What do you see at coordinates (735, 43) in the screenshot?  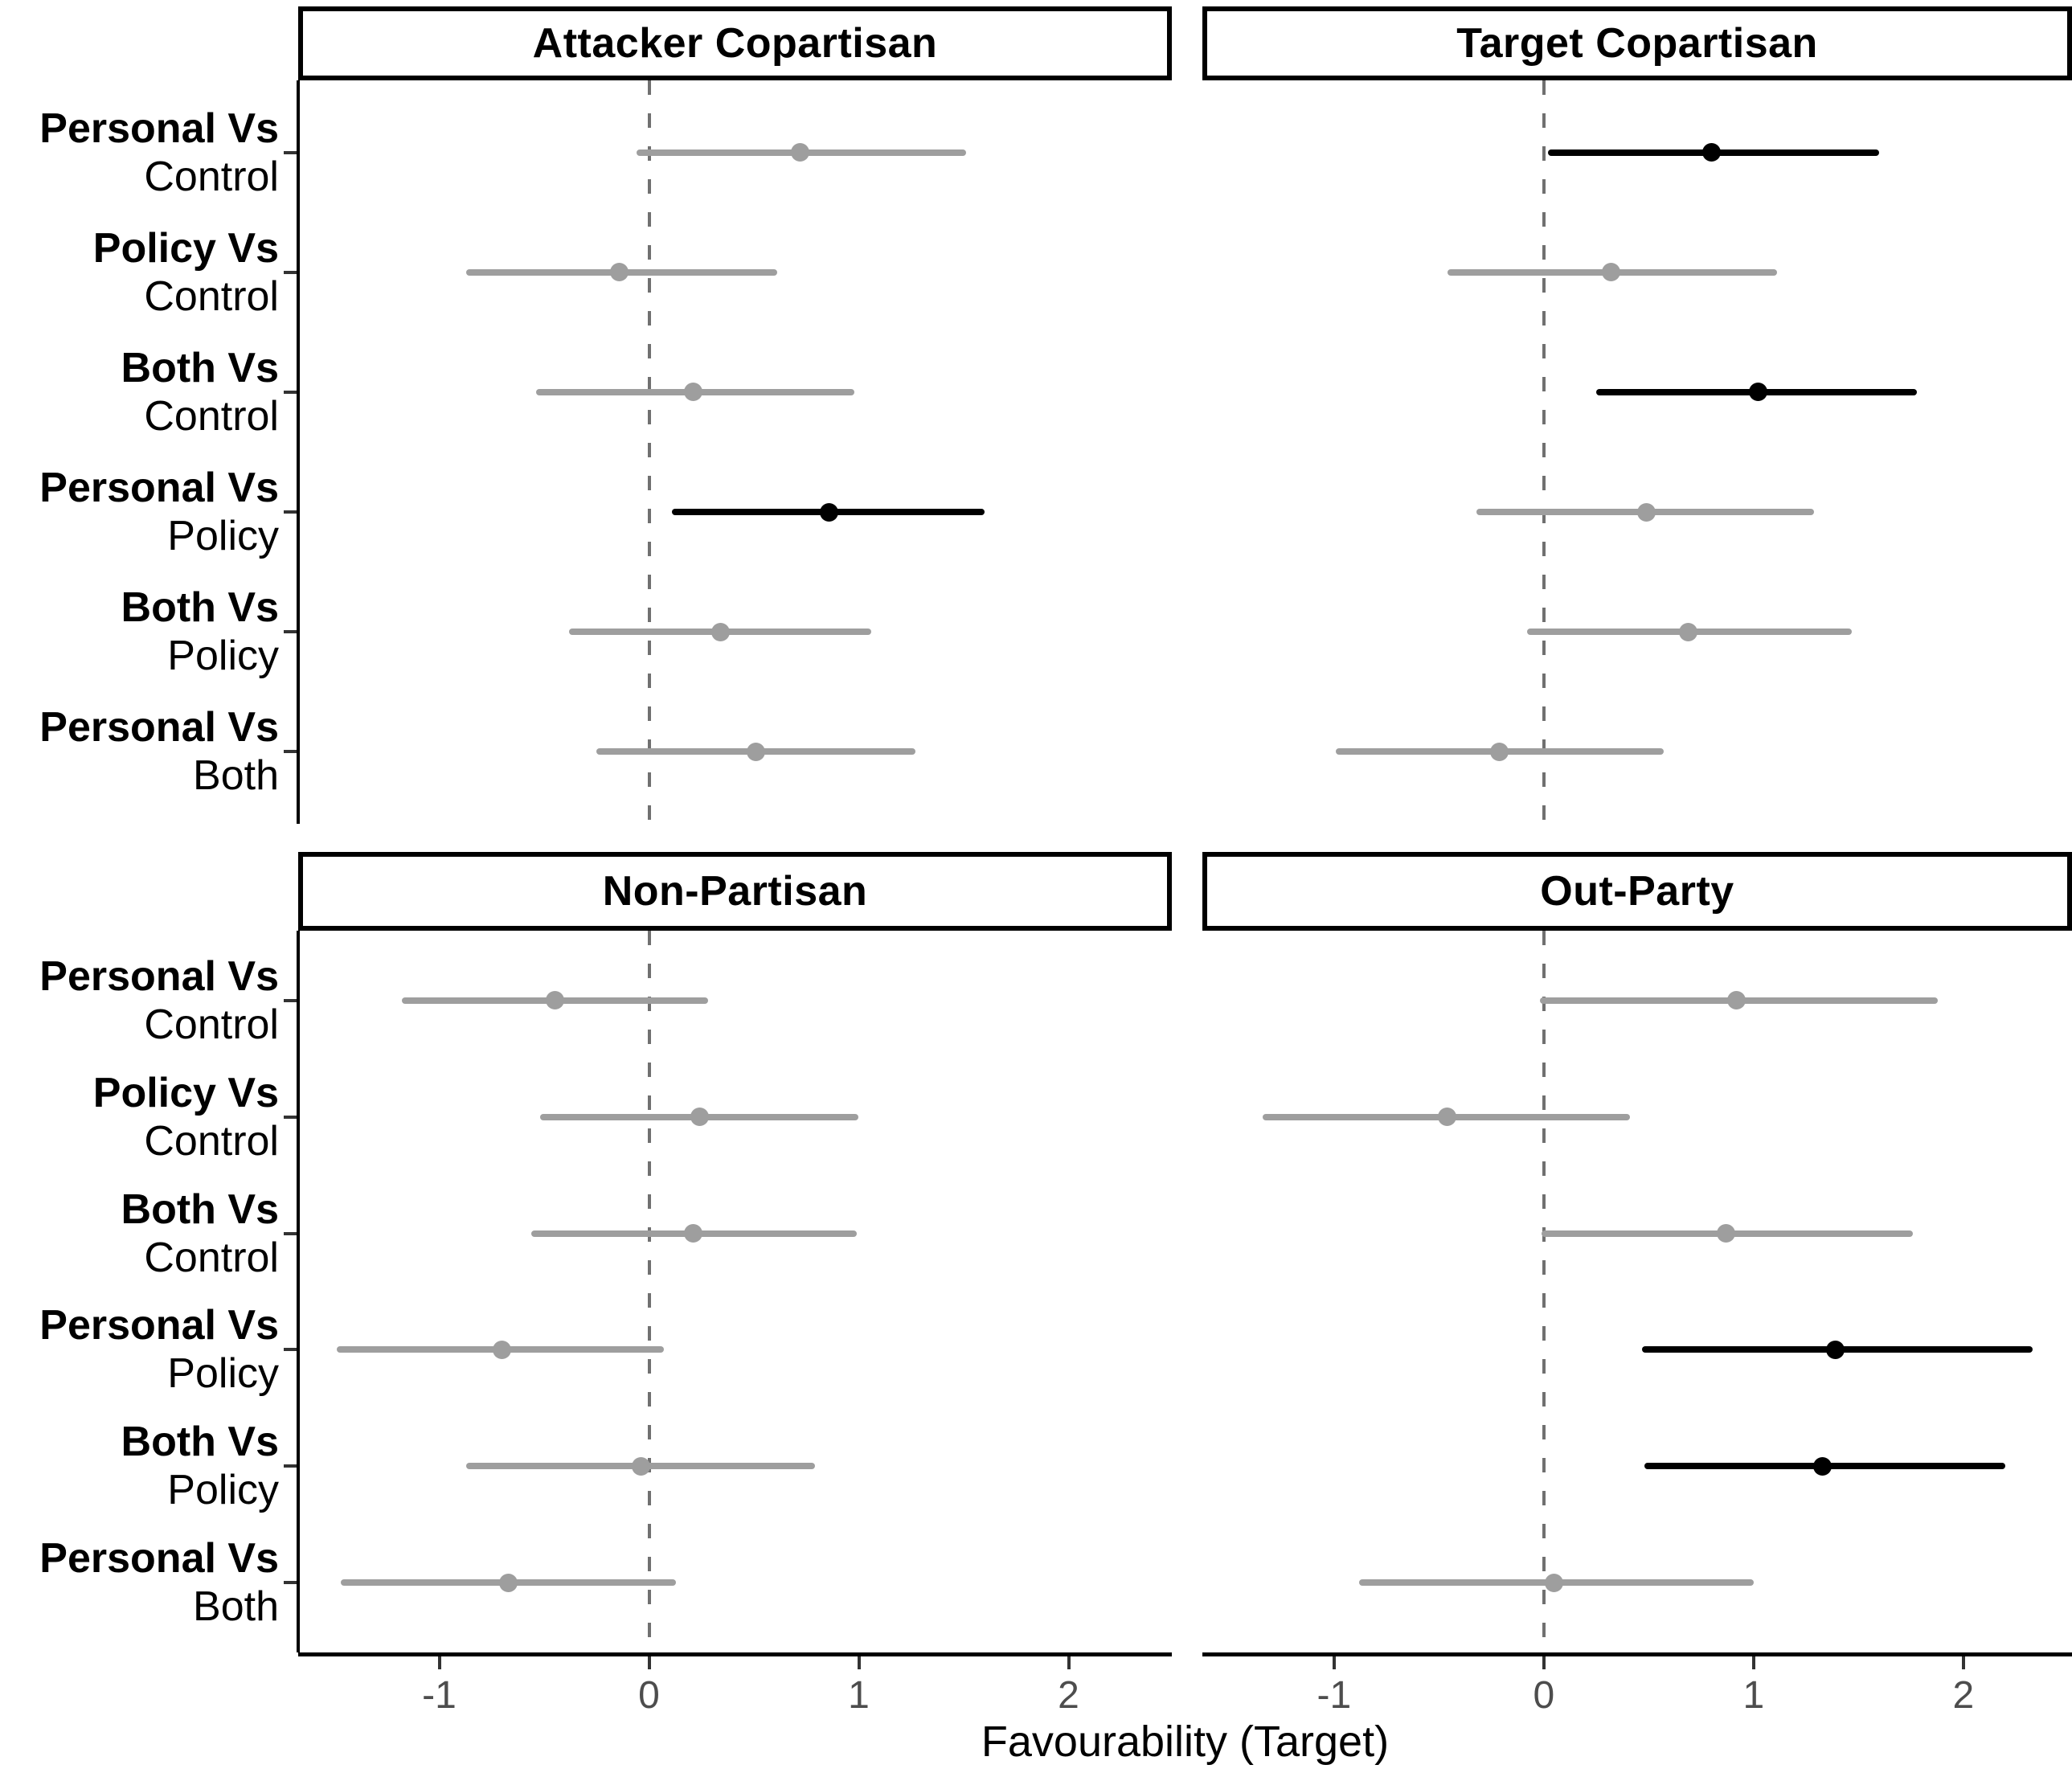 I see `facet-strip-attacker-copartisan: Attacker Copartisan` at bounding box center [735, 43].